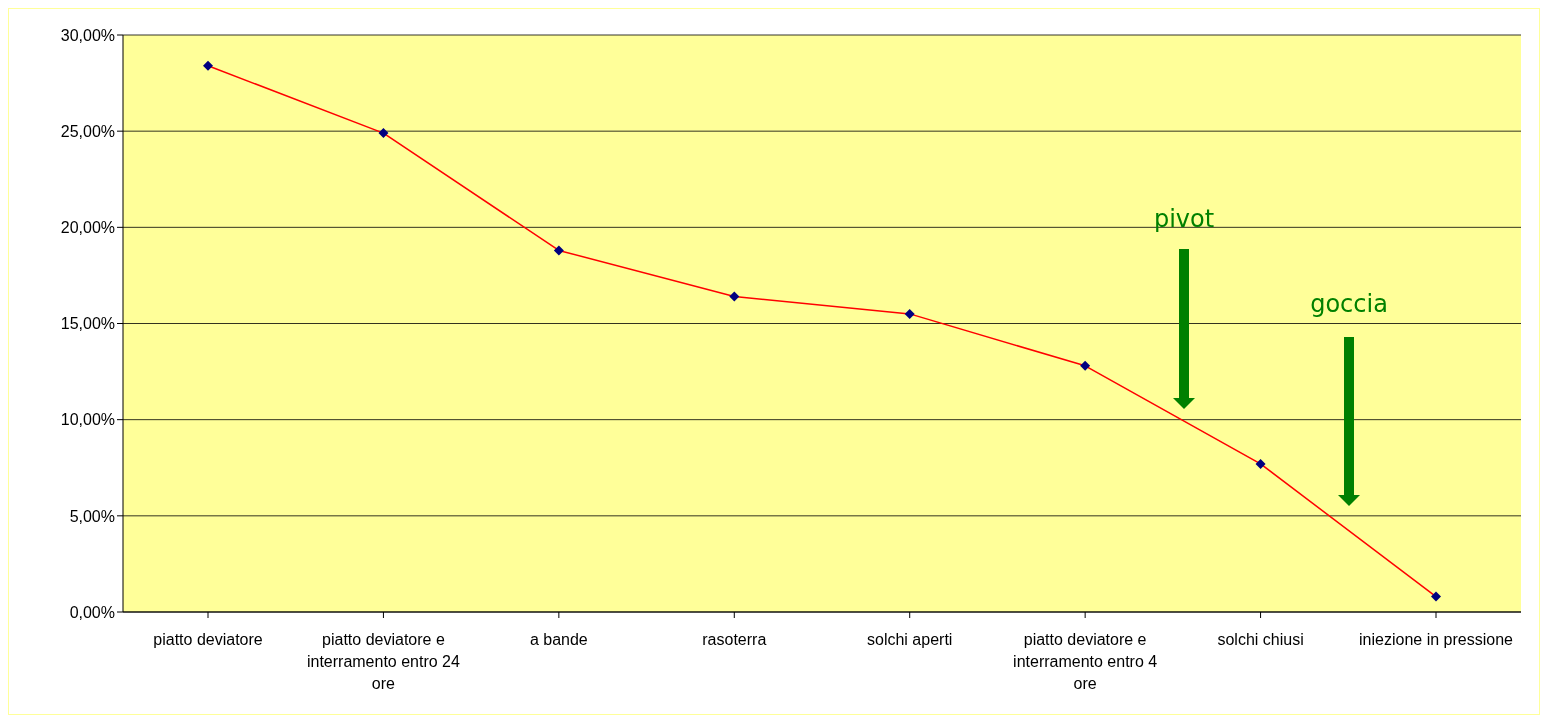 This screenshot has height=721, width=1546. Describe the element at coordinates (87, 35) in the screenshot. I see `y-tick-label: 30,00%` at that location.